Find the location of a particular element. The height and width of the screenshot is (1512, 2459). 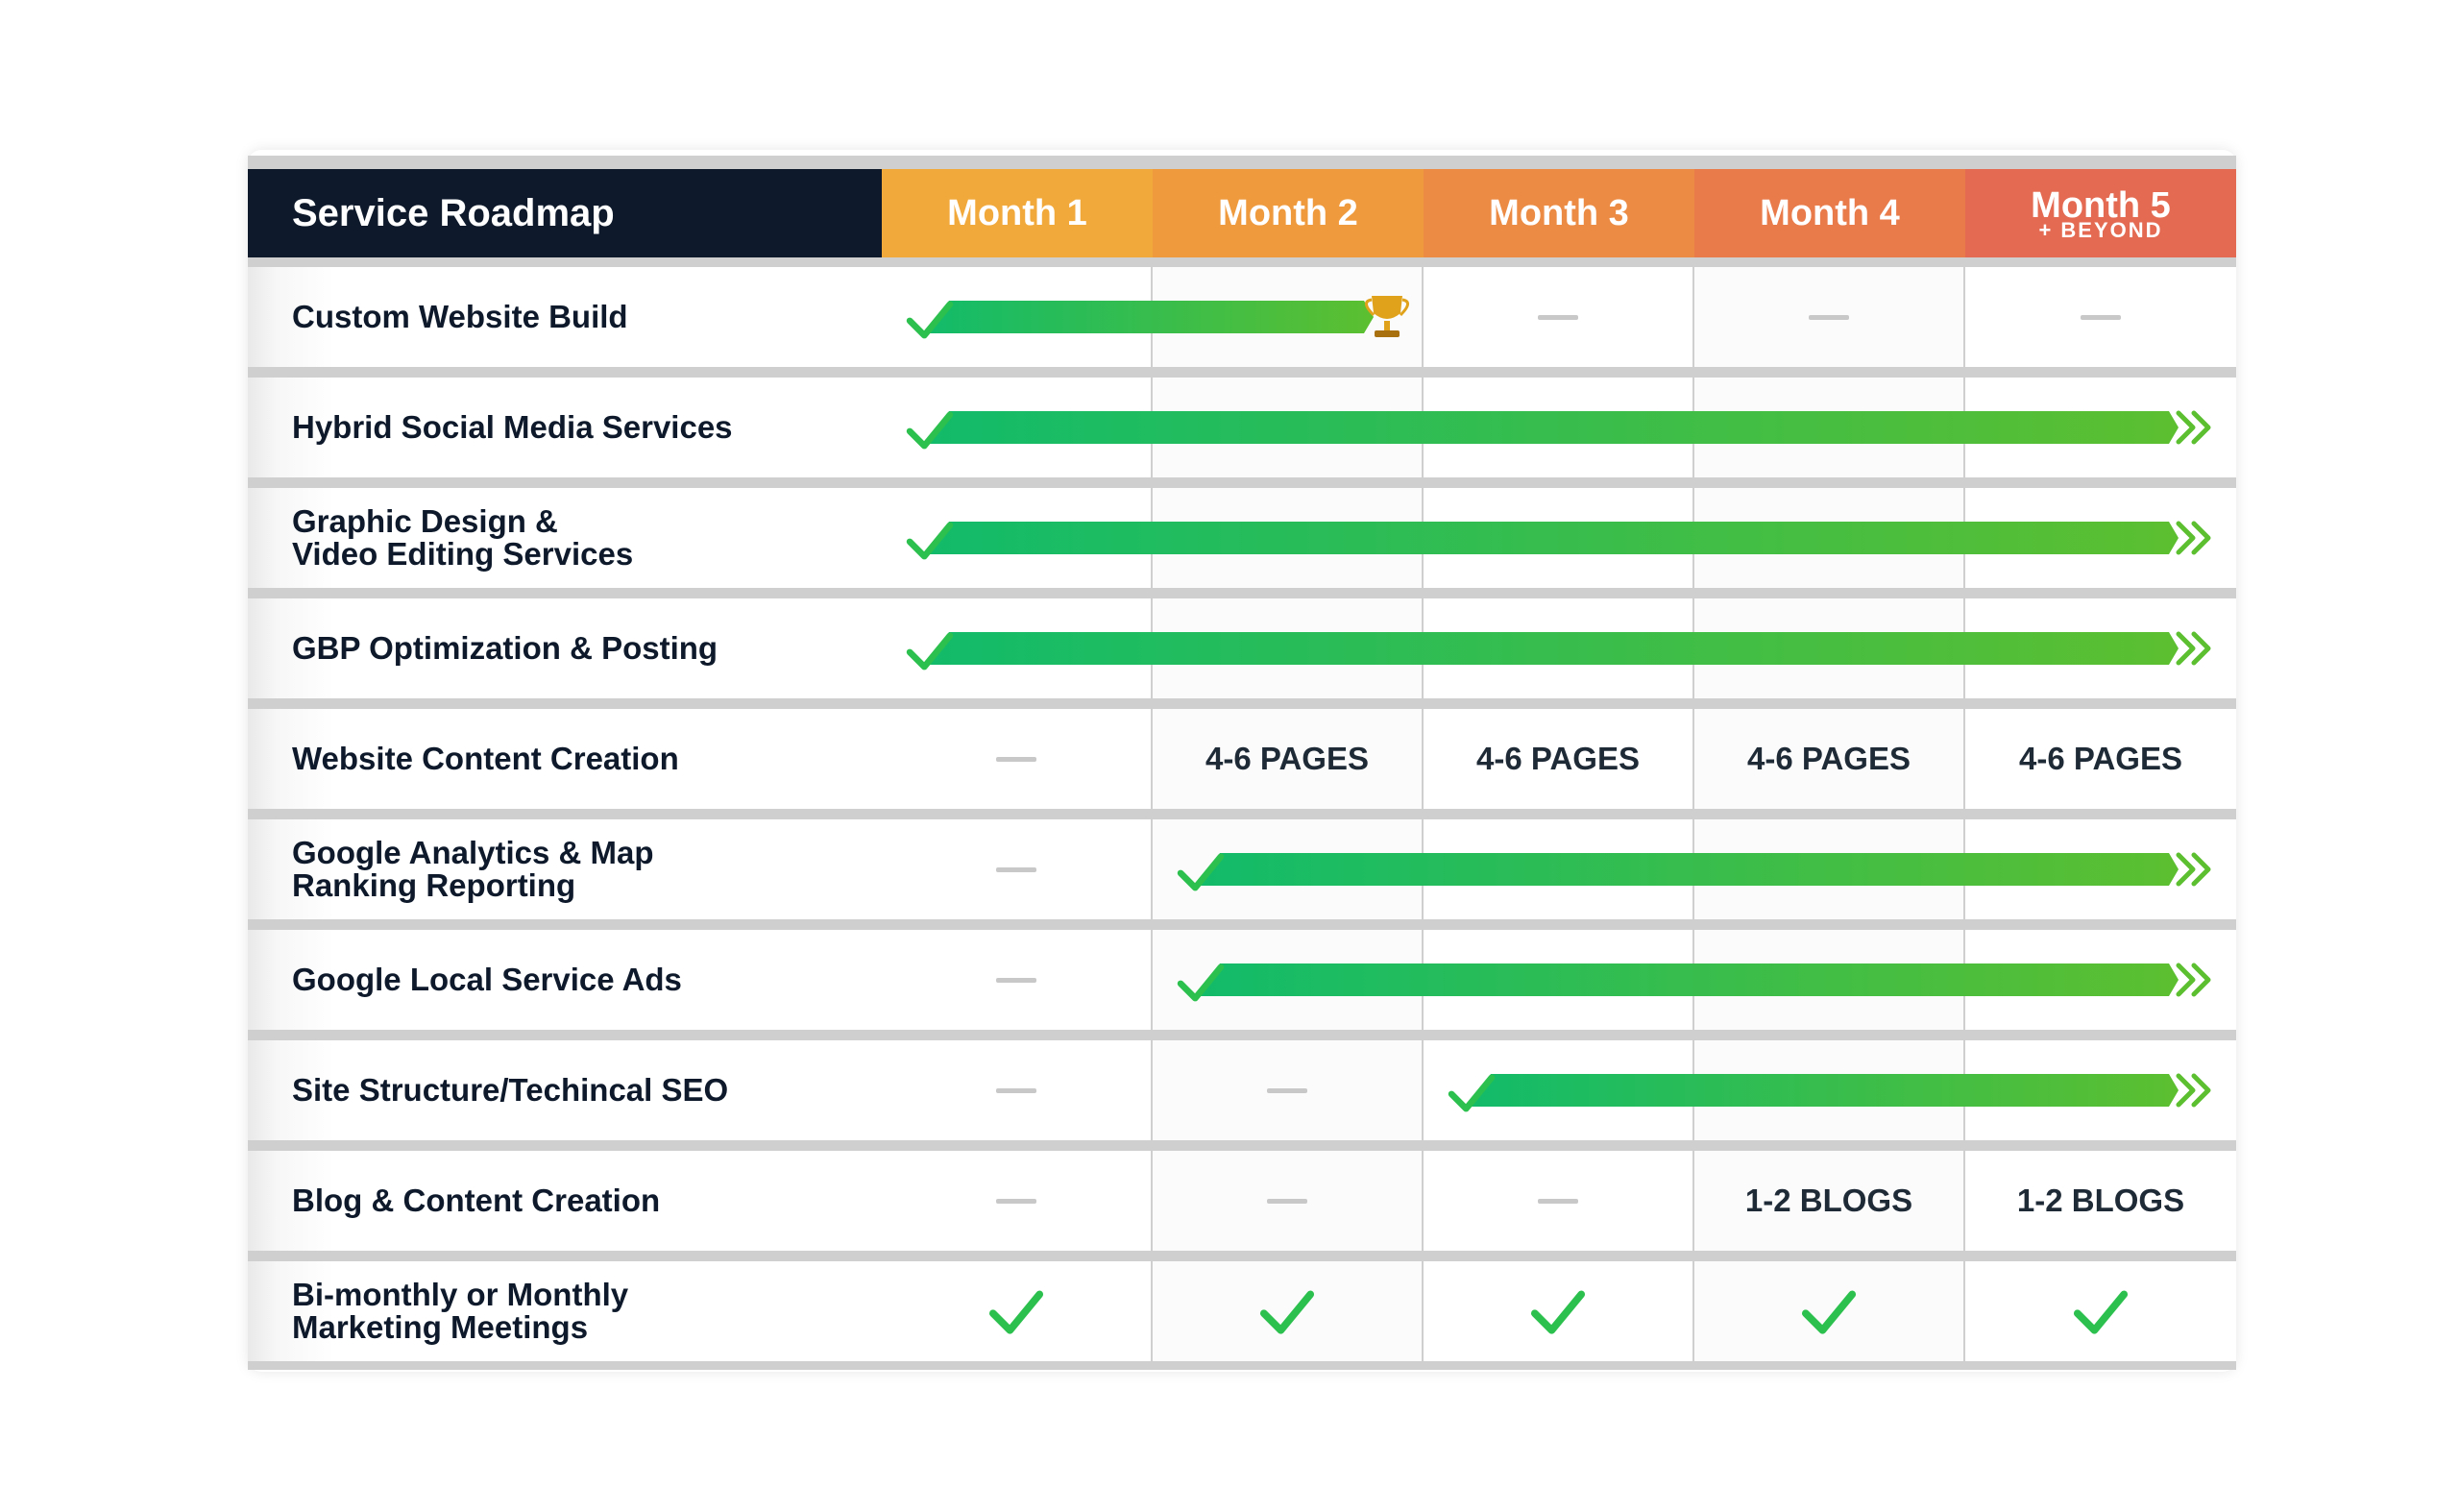

cell-value: 1-2 BLOGS is located at coordinates (1828, 1200).